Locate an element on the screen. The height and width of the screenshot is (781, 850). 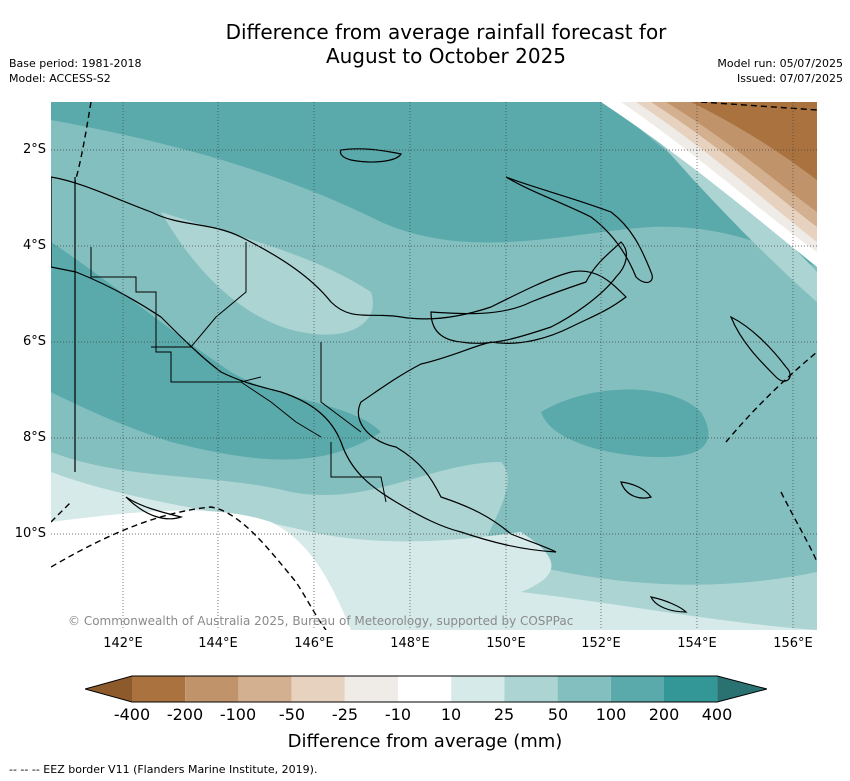
lat-label-8s: 8°S is located at coordinates (34, 437).